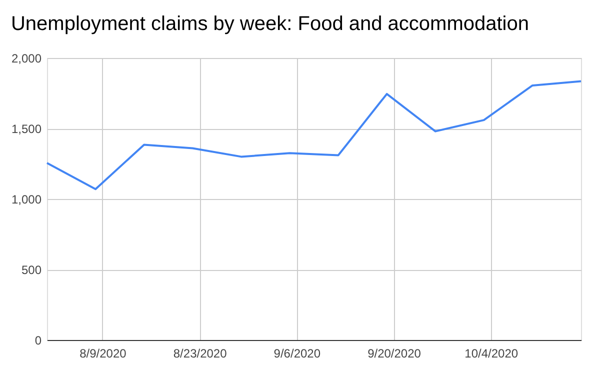  What do you see at coordinates (31, 270) in the screenshot?
I see `y-tick-label: 500` at bounding box center [31, 270].